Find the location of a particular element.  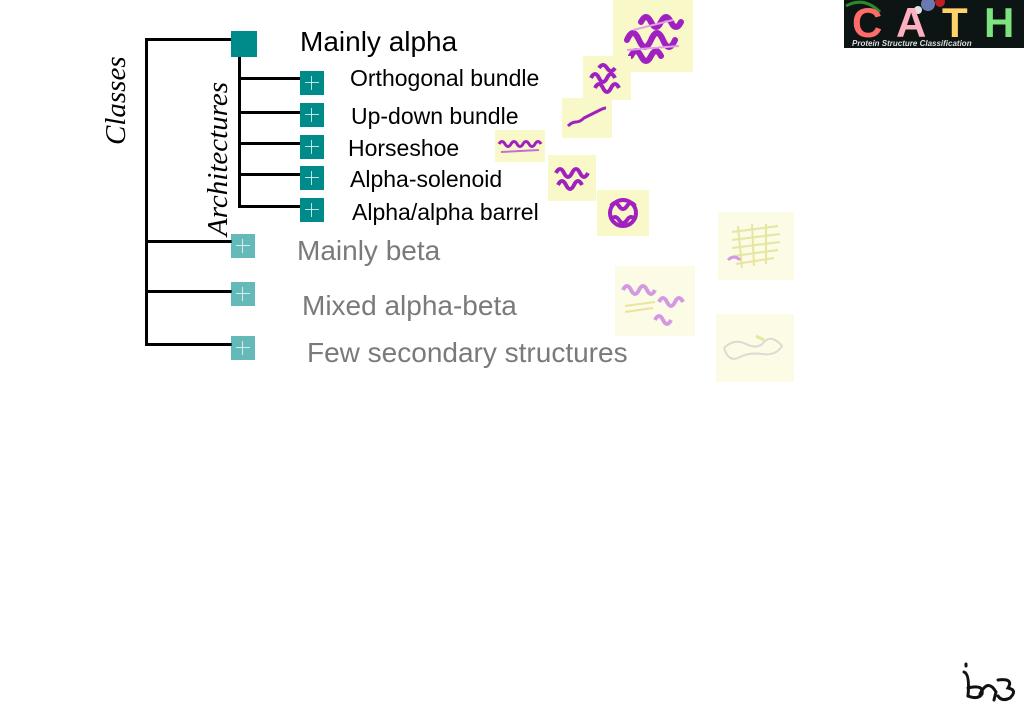

class-label-mixed-alpha-beta: Mixed alpha-beta is located at coordinates (409, 305).